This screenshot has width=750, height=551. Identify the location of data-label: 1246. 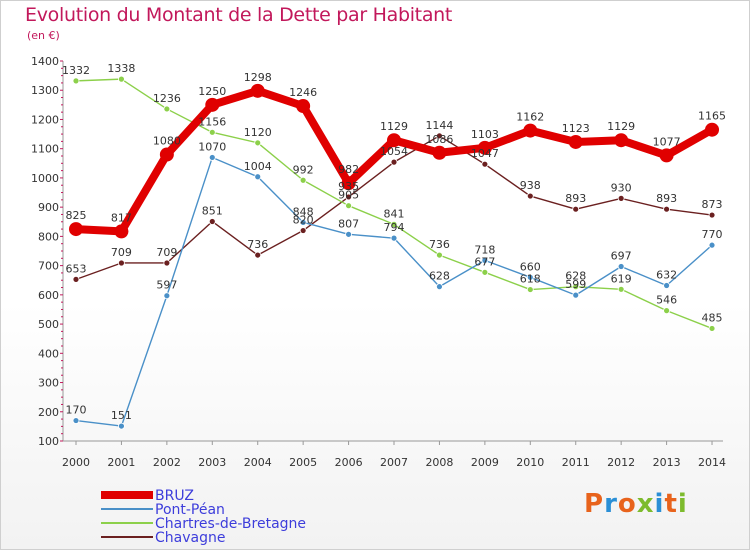
(303, 92).